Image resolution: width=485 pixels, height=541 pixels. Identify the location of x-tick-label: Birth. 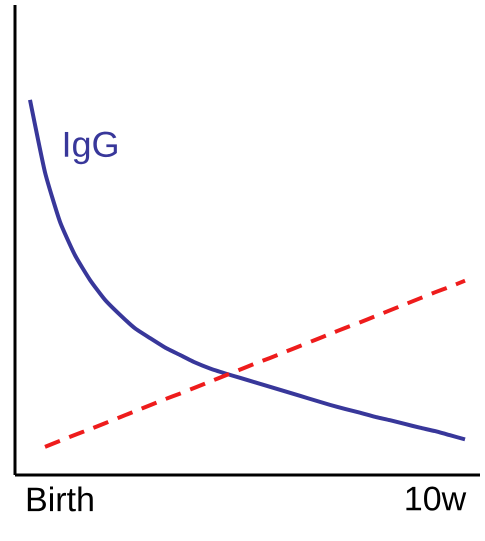
(60, 499).